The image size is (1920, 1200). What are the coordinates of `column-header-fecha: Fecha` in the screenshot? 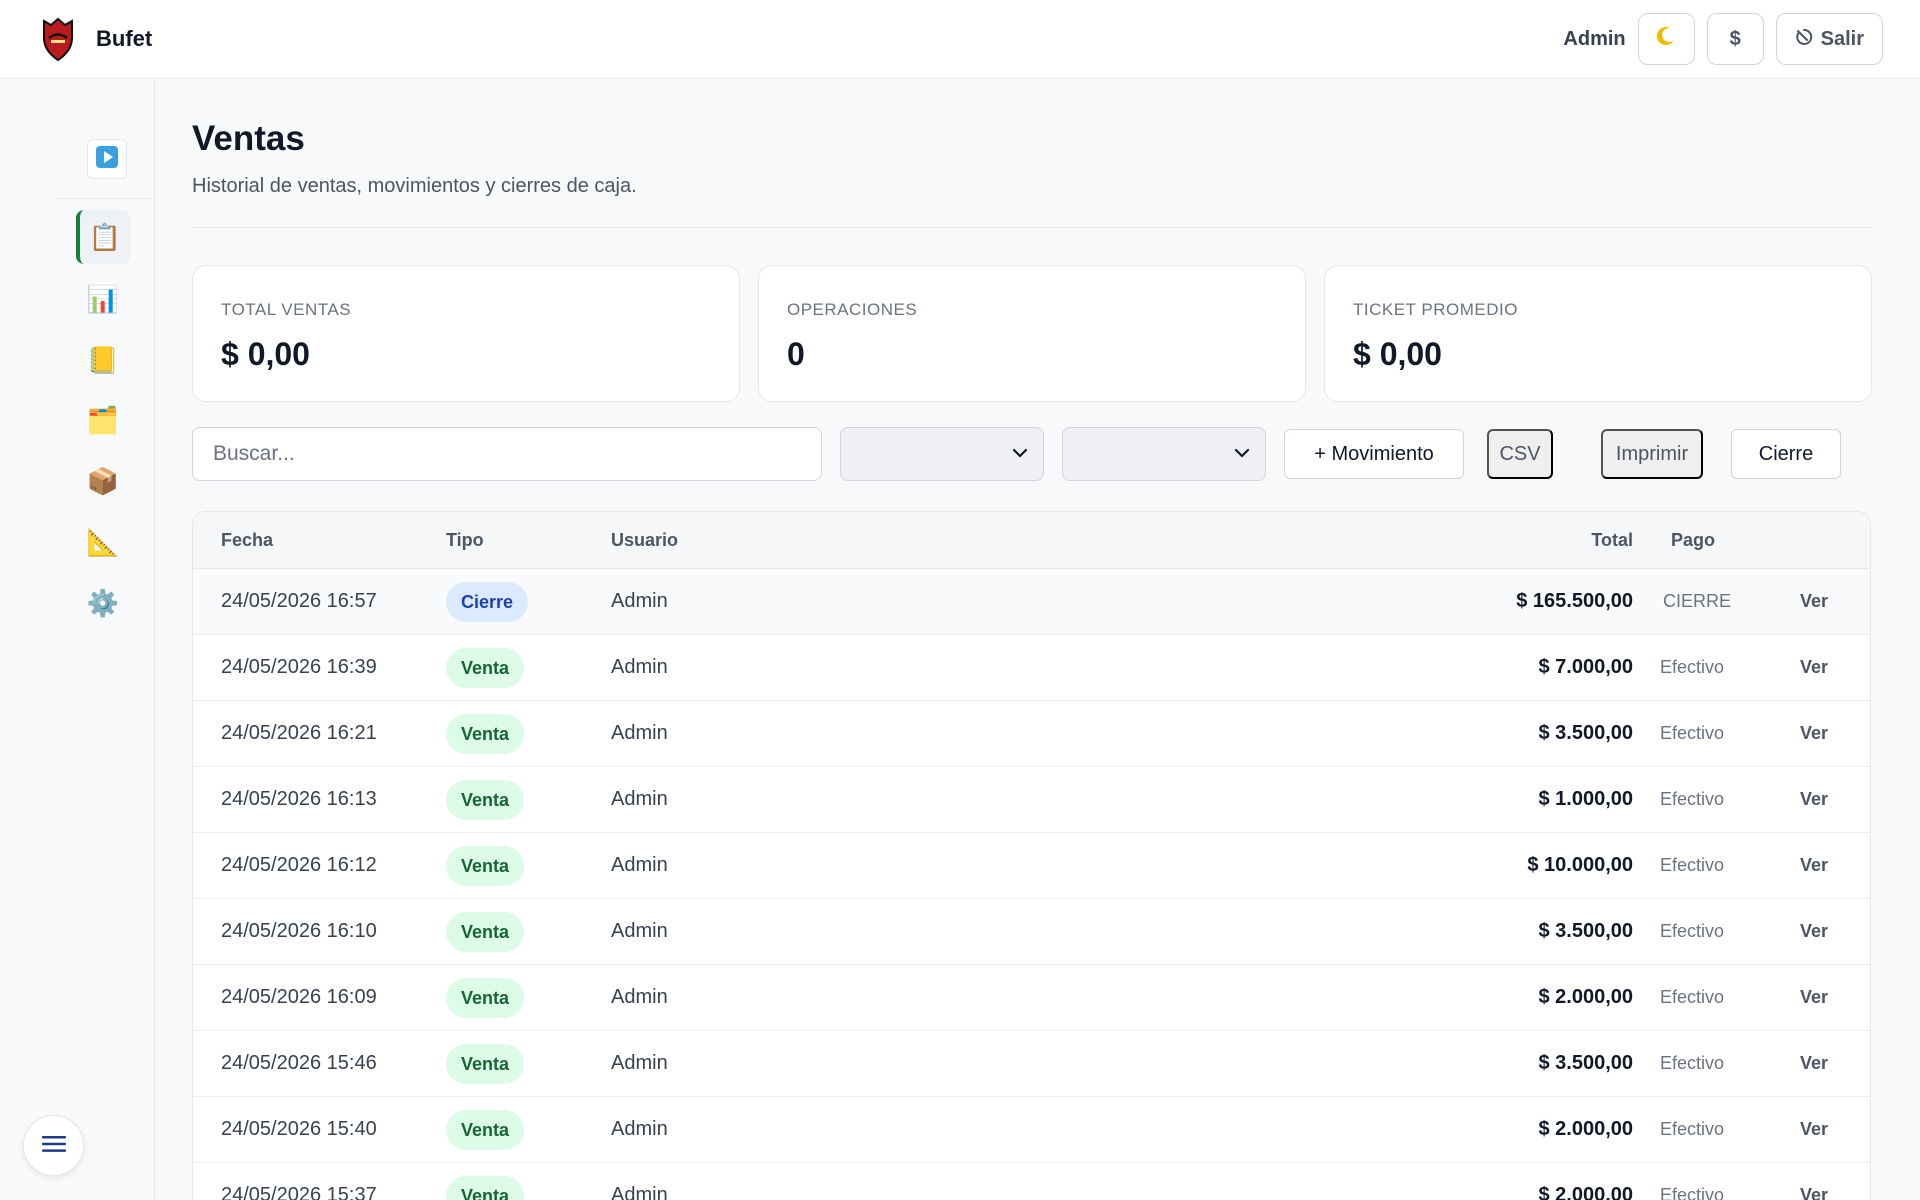 It's located at (247, 540).